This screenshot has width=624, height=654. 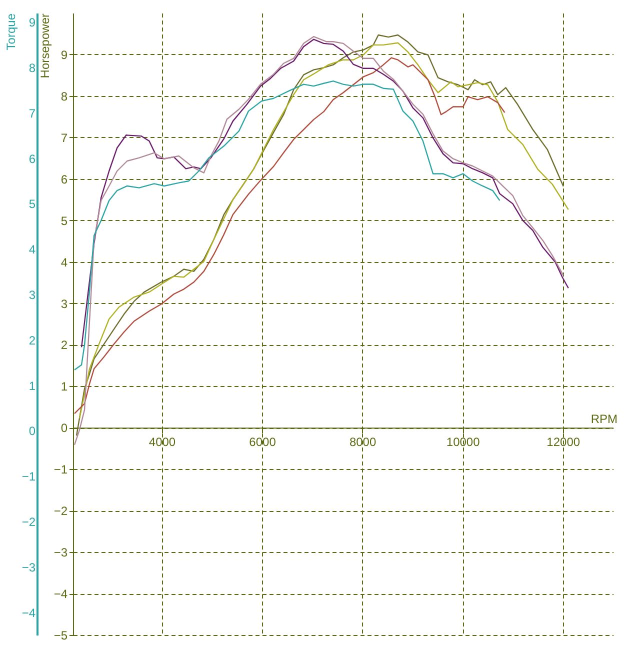 I want to click on y2-tick-label: 5, so click(x=32, y=204).